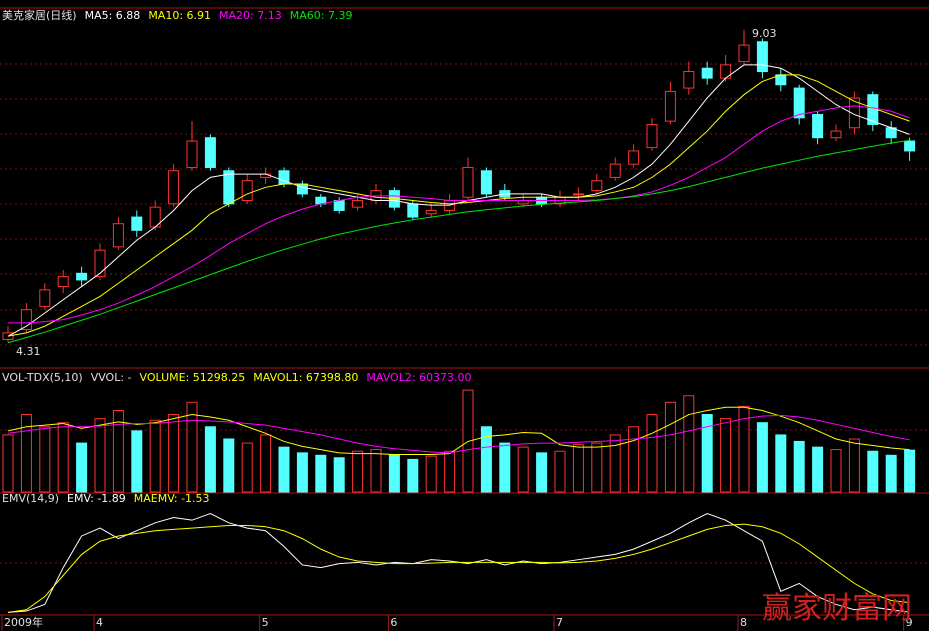  I want to click on legend-entry: VVOL: -, so click(111, 377).